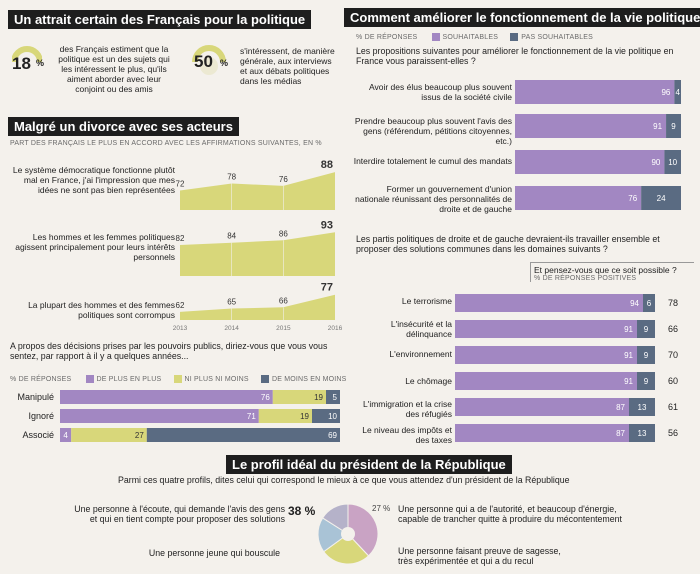  I want to click on data-label: 87, so click(620, 407).